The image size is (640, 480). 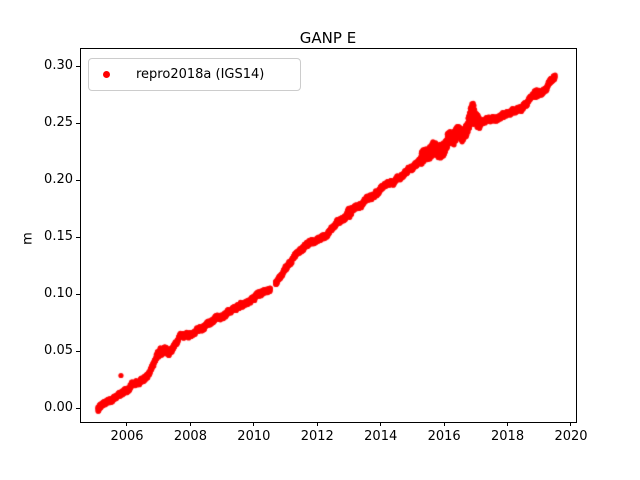 What do you see at coordinates (58, 179) in the screenshot?
I see `y-tick-label: 0.20` at bounding box center [58, 179].